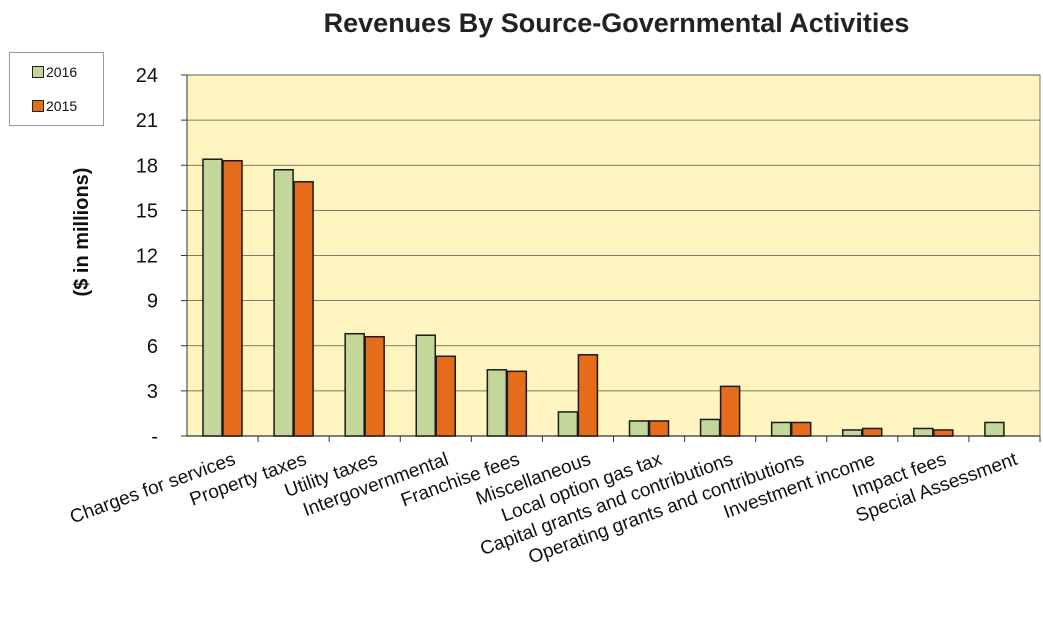  What do you see at coordinates (38, 106) in the screenshot?
I see `legend-swatch-2015` at bounding box center [38, 106].